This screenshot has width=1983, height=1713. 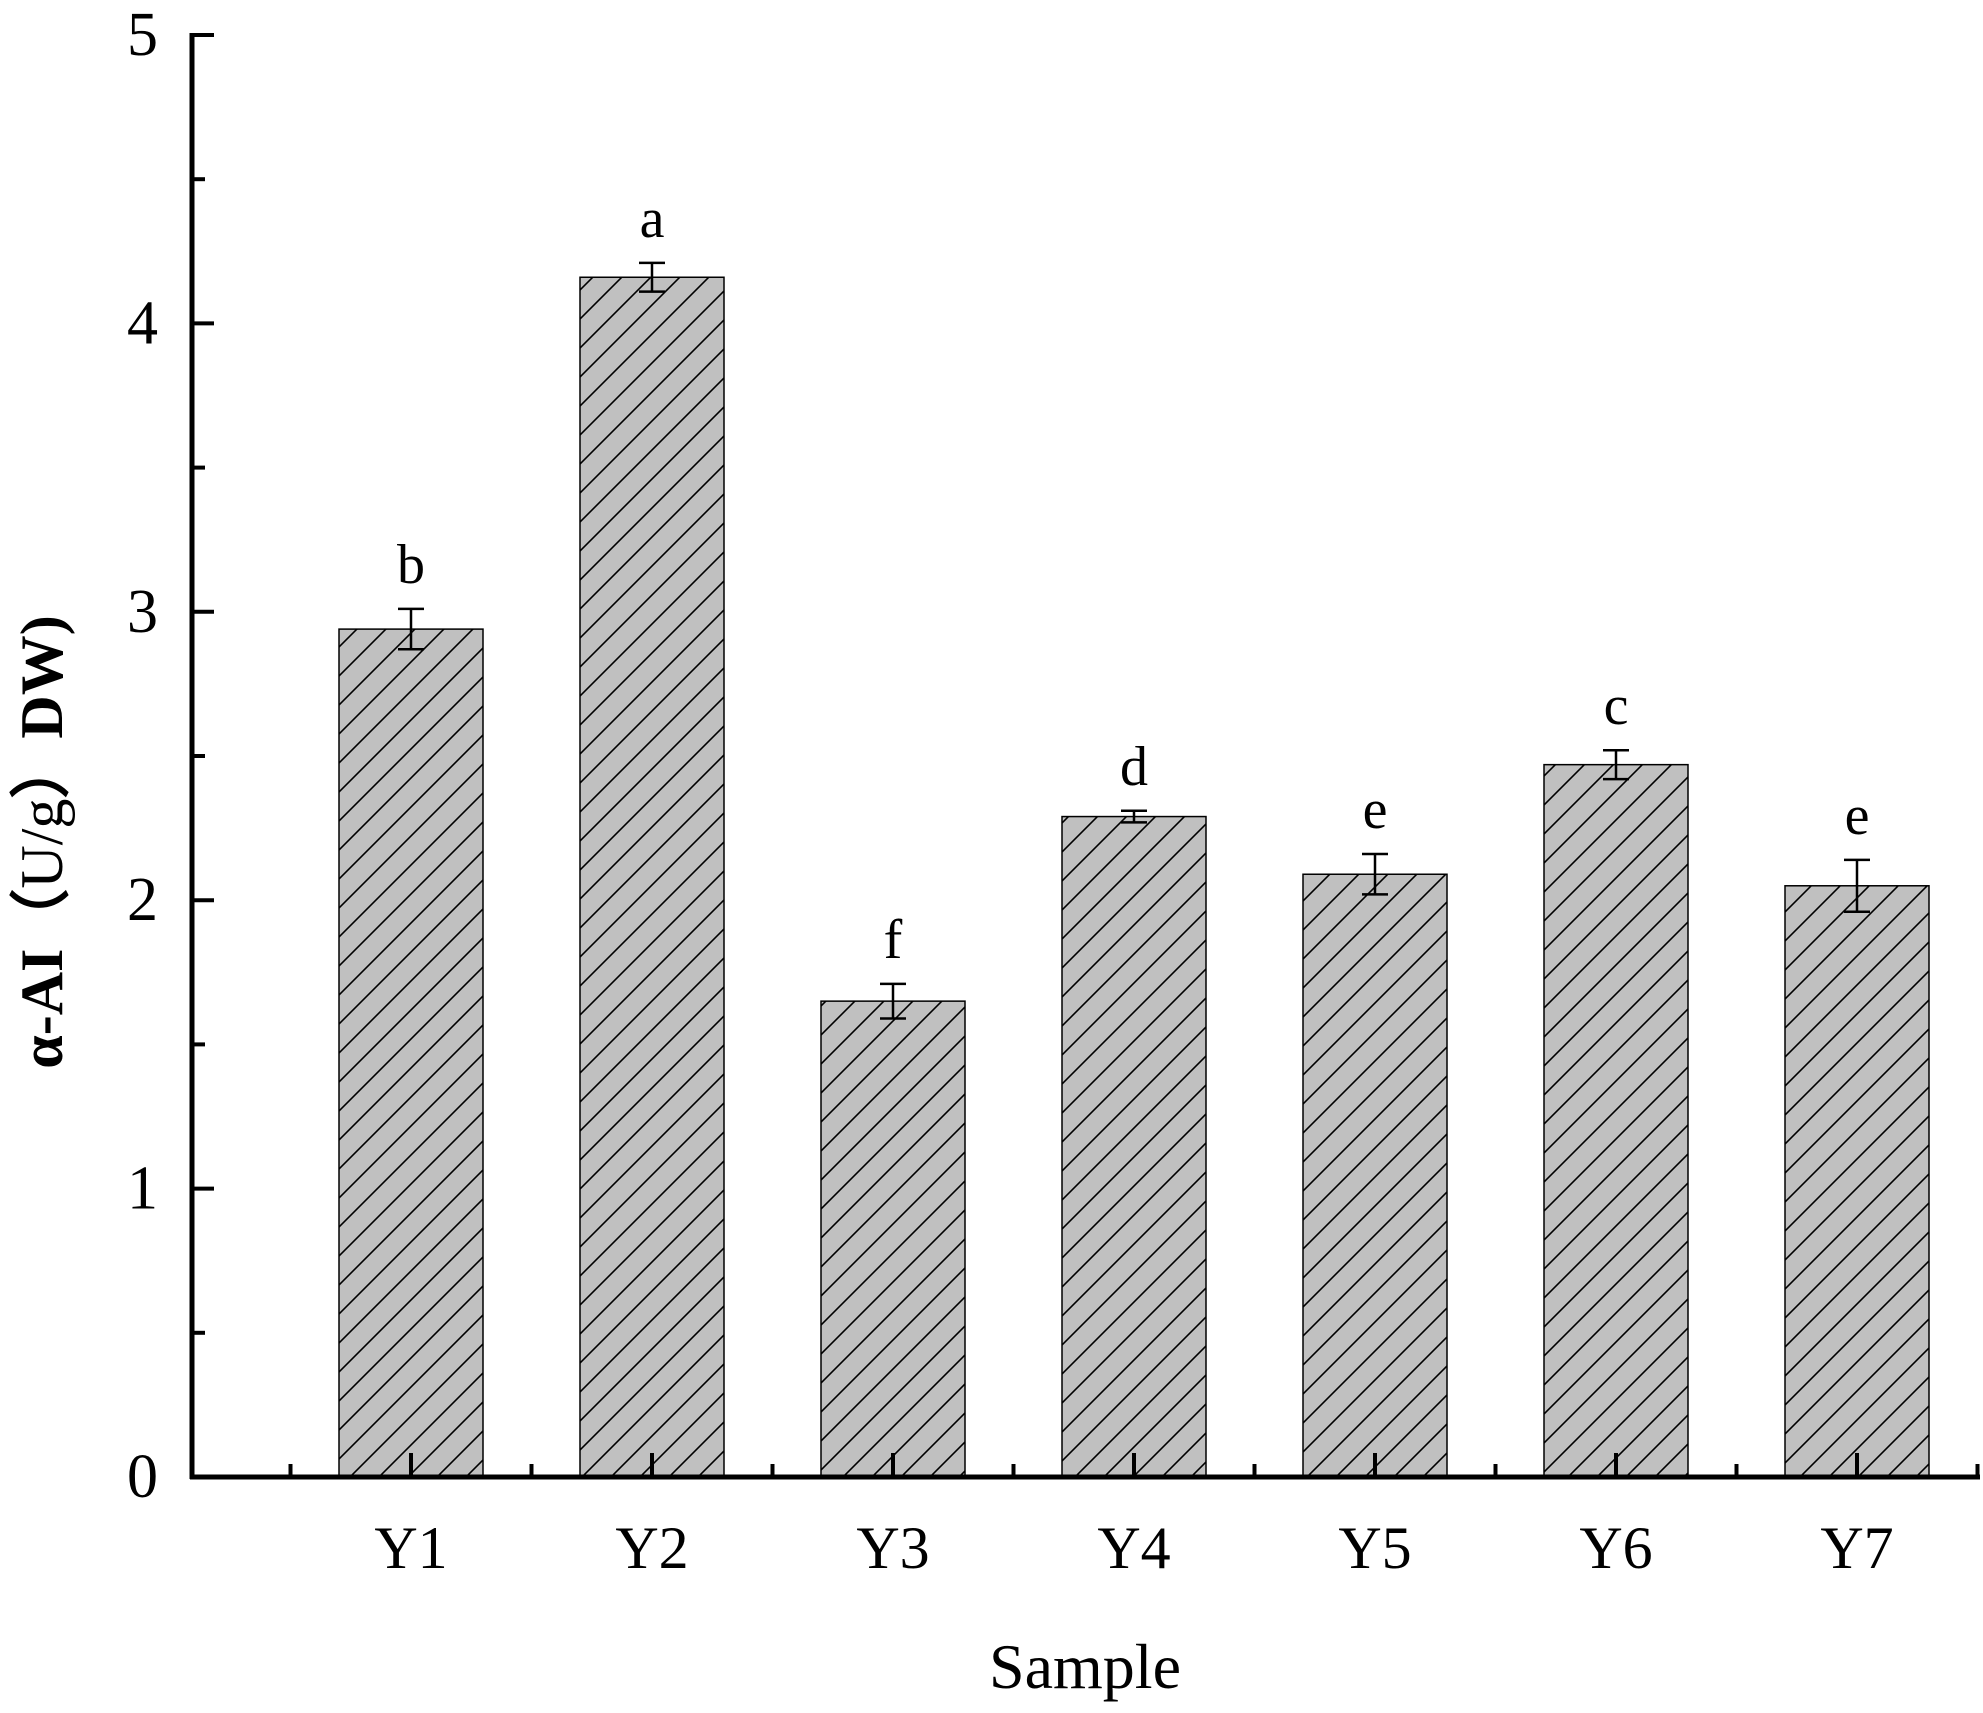 What do you see at coordinates (41, 979) in the screenshot?
I see `y-axis-label-prefix: α-AI（` at bounding box center [41, 979].